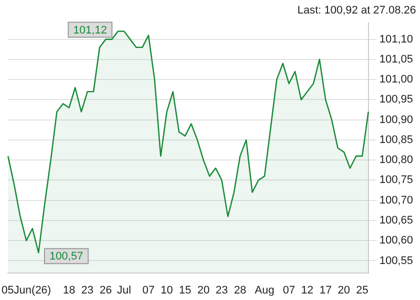 The image size is (420, 300). I want to click on y-tick-label: 101,10, so click(396, 39).